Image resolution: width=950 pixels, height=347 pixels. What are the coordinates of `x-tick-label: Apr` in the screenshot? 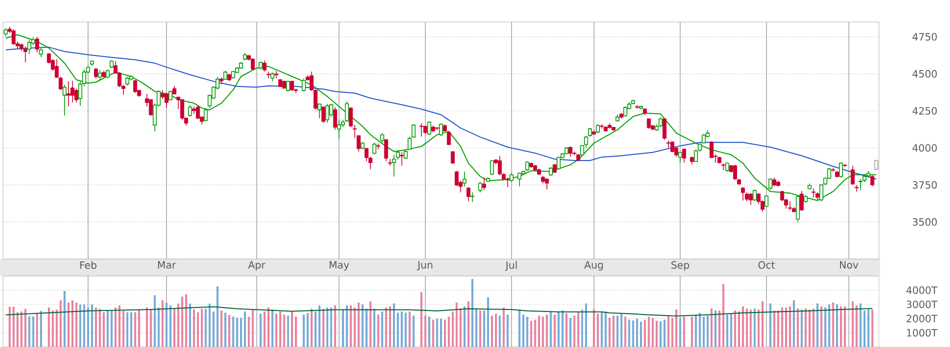 It's located at (257, 266).